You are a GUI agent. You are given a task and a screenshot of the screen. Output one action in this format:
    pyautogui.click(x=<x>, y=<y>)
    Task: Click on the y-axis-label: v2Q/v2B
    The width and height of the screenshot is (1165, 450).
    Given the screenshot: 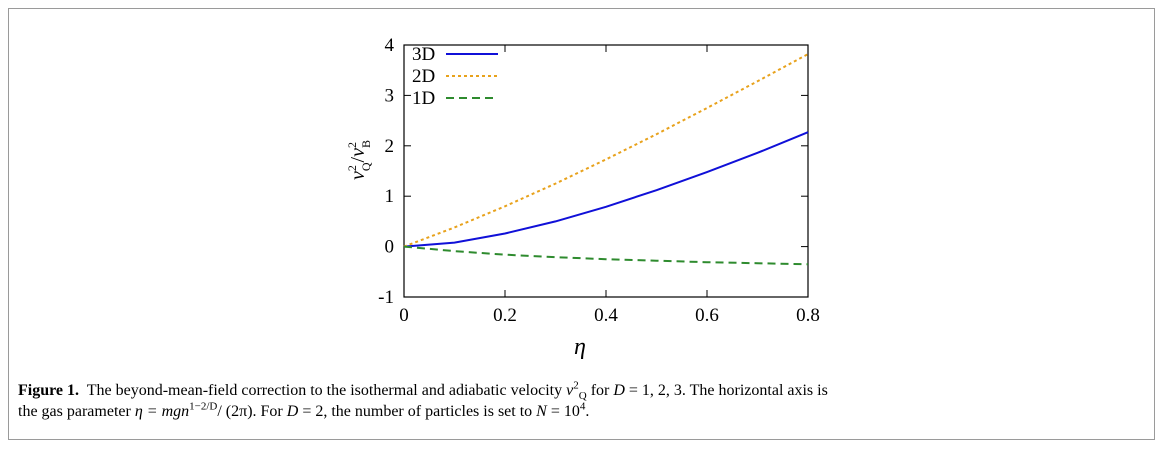 What is the action you would take?
    pyautogui.click(x=359, y=160)
    